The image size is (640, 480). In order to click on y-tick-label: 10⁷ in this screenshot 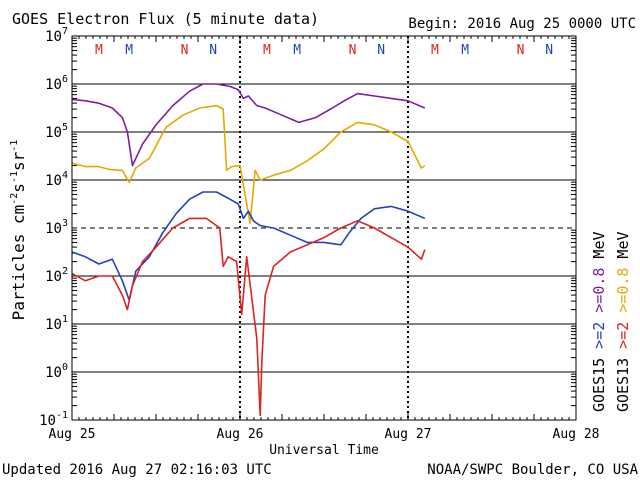, I will do `click(56, 35)`.